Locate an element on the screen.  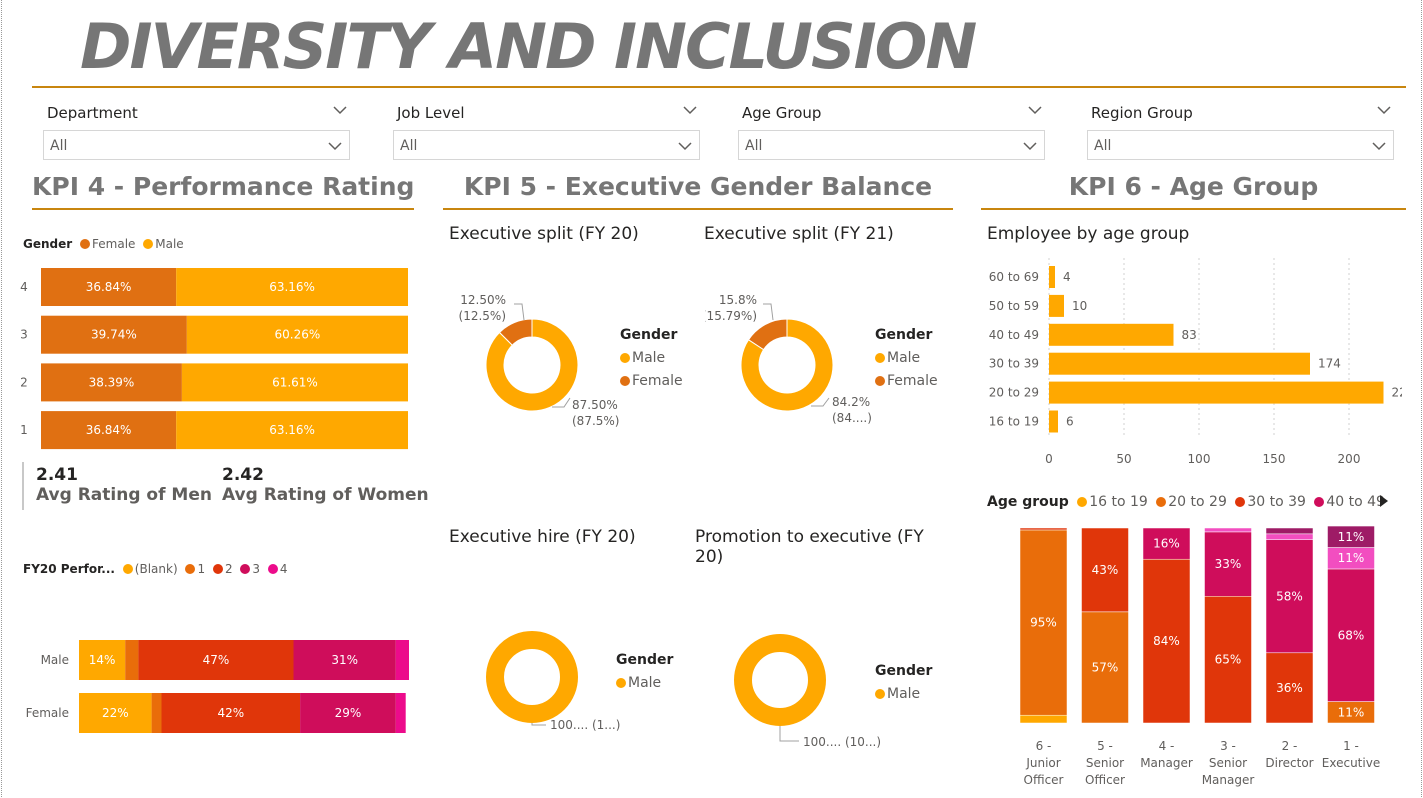
perf-legend-title: Gender is located at coordinates (48, 244).